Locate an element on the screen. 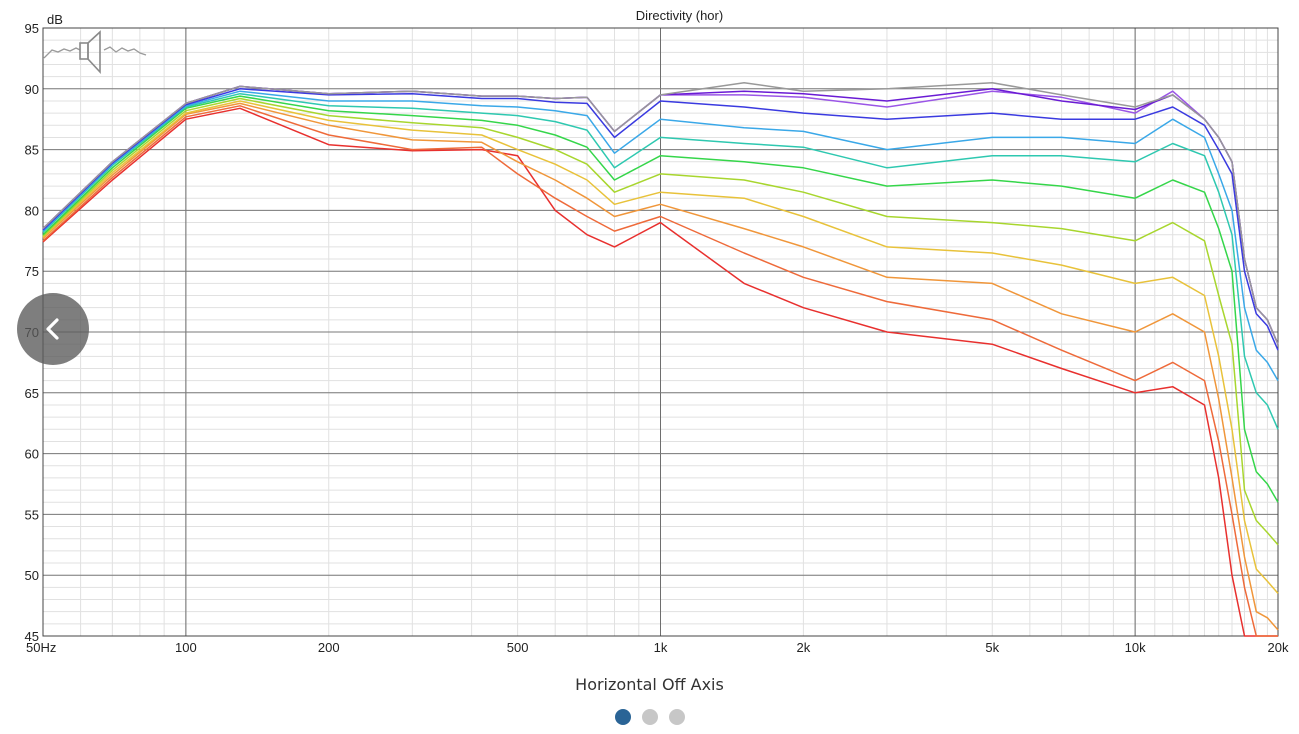  y-tick-label: 80 is located at coordinates (32, 210).